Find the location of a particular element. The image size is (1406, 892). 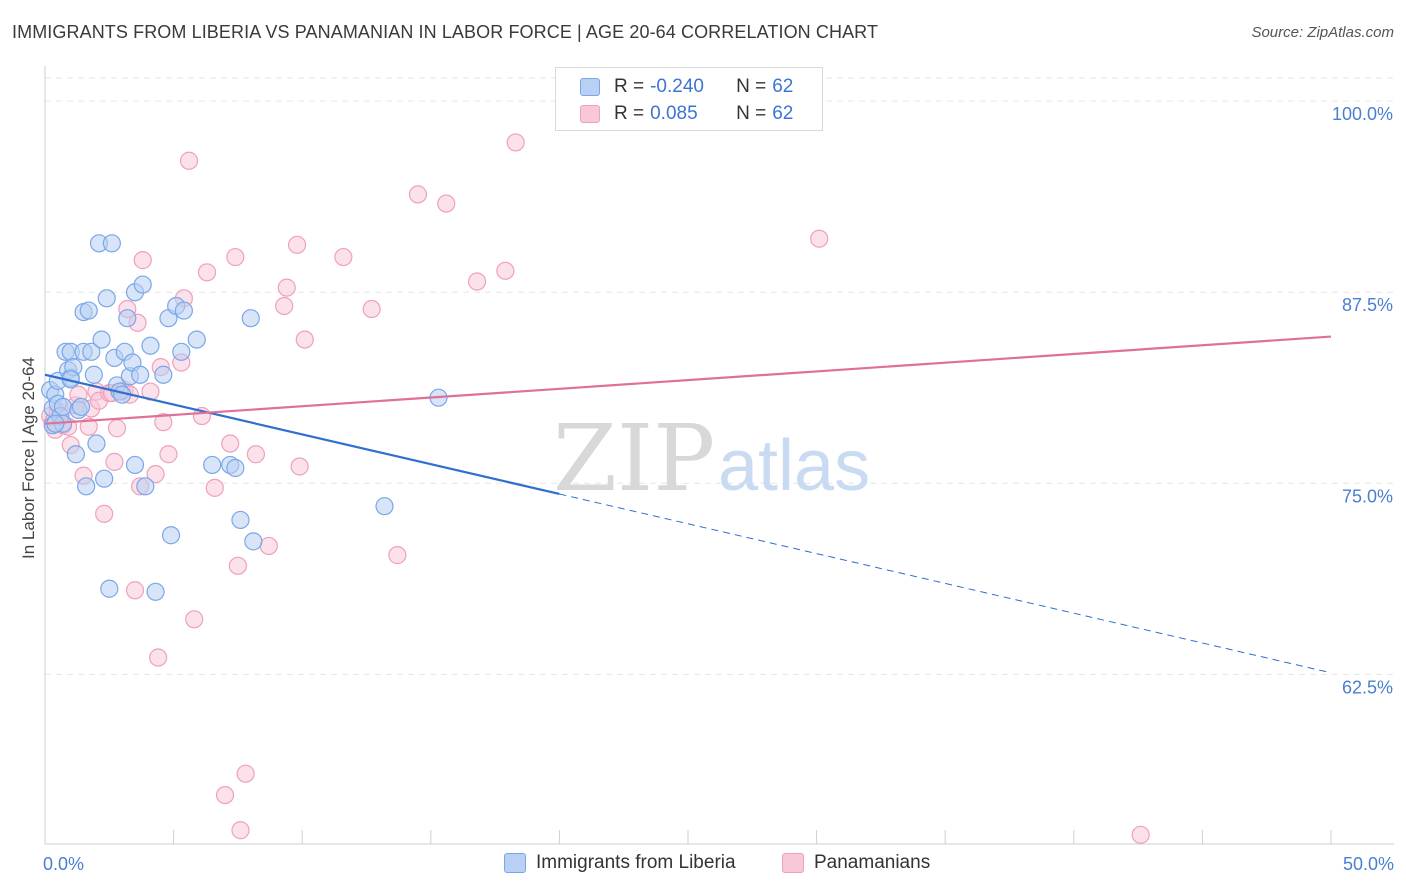

source-credit: Source: ZipAtlas.com is located at coordinates (1322, 32).